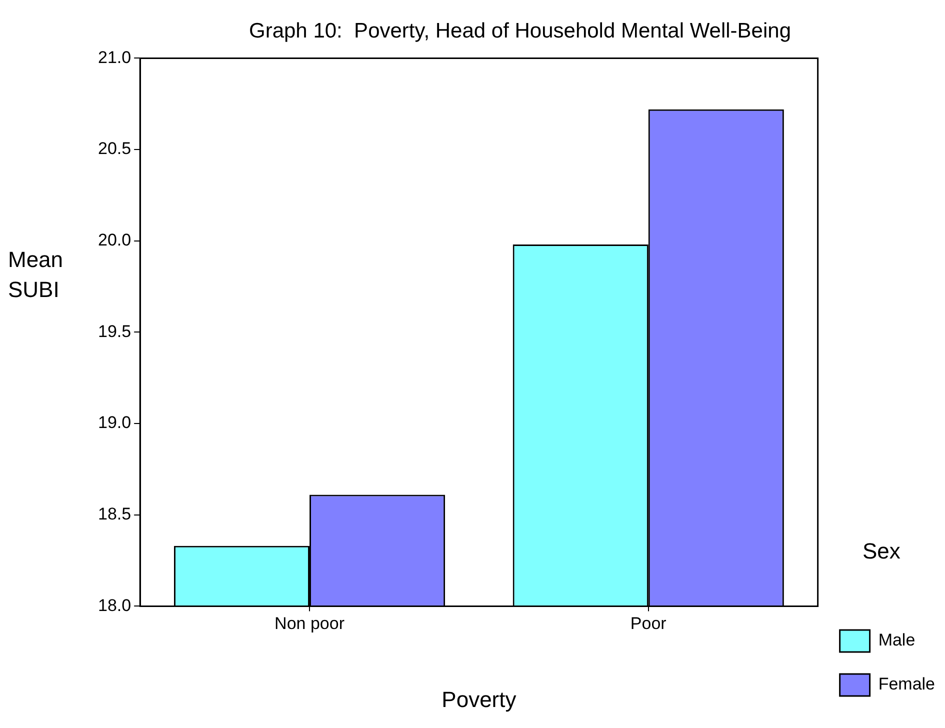 Image resolution: width=945 pixels, height=728 pixels. I want to click on x-tick-label: Non poor, so click(309, 624).